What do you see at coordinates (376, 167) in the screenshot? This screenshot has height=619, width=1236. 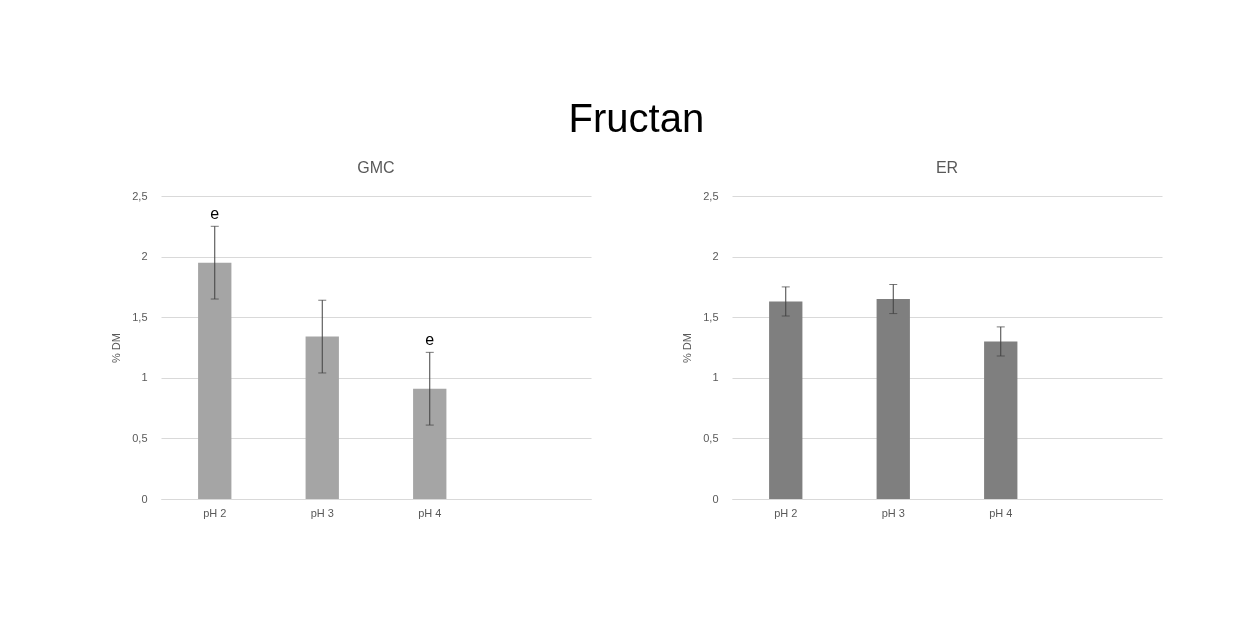 I see `chart-subtitle: GMC` at bounding box center [376, 167].